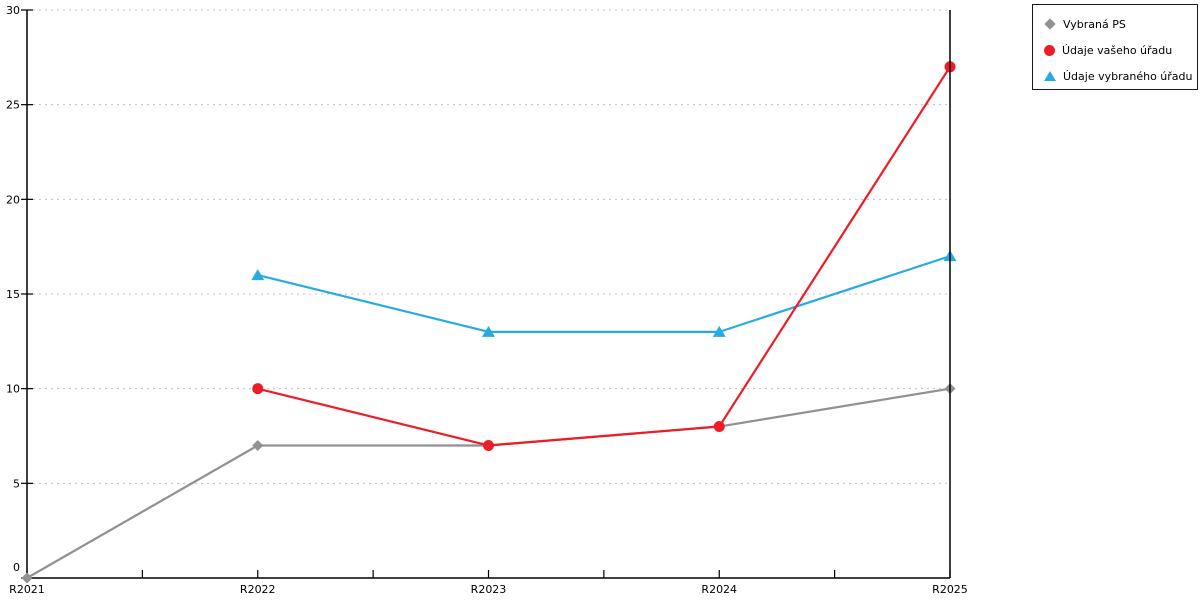 This screenshot has height=600, width=1200. I want to click on x-tick-label: R2021, so click(27, 589).